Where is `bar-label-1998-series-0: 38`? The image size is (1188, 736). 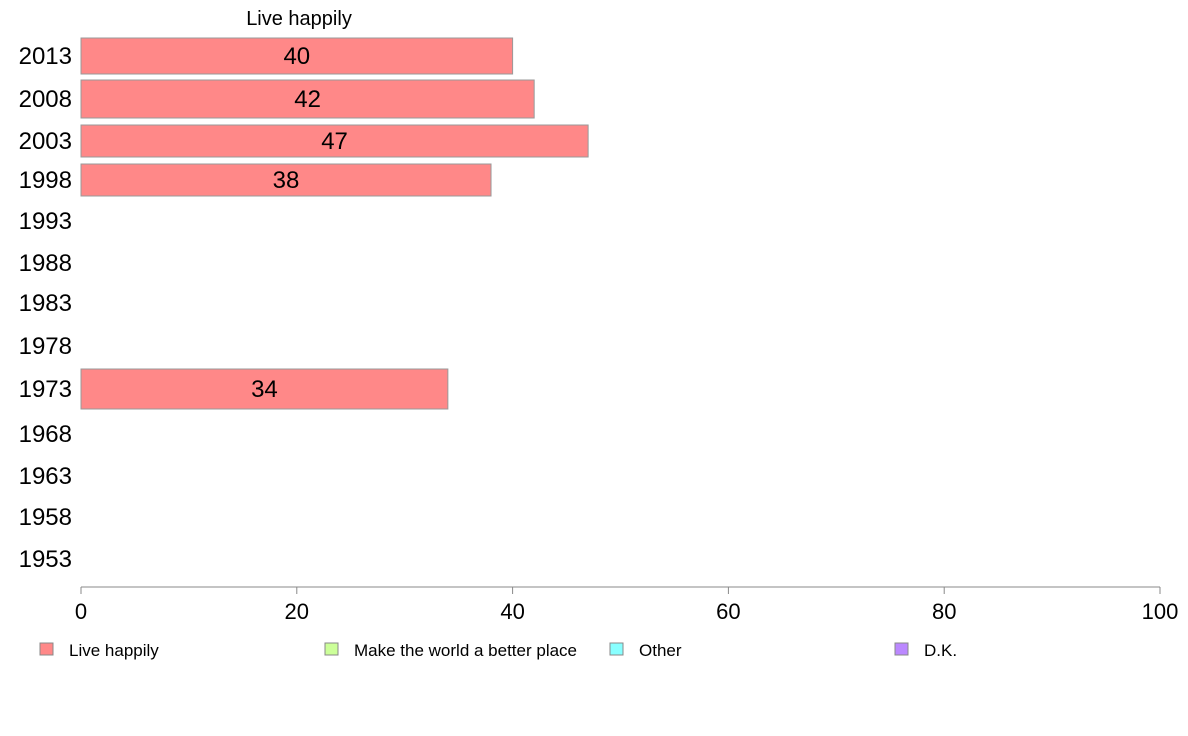 bar-label-1998-series-0: 38 is located at coordinates (286, 180).